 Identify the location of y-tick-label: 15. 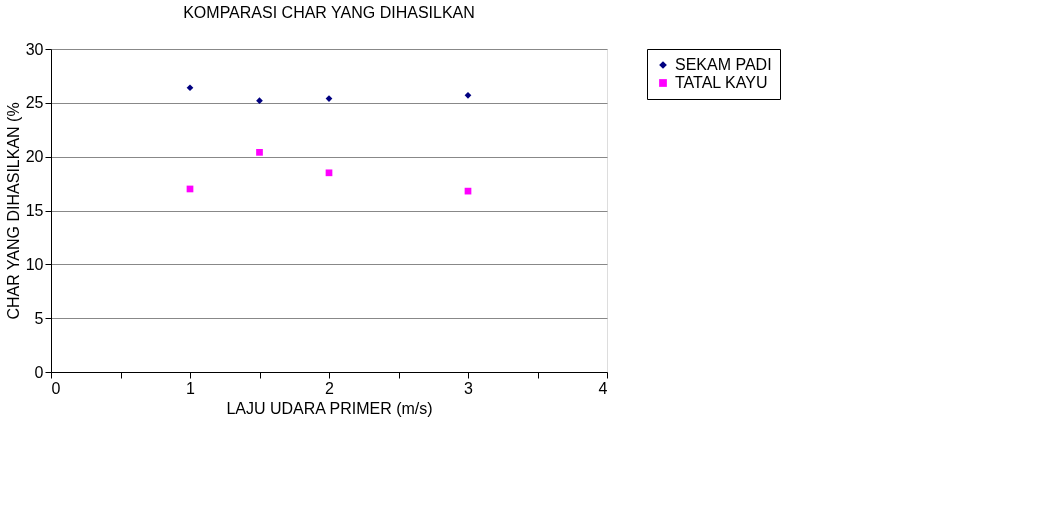
(34, 210).